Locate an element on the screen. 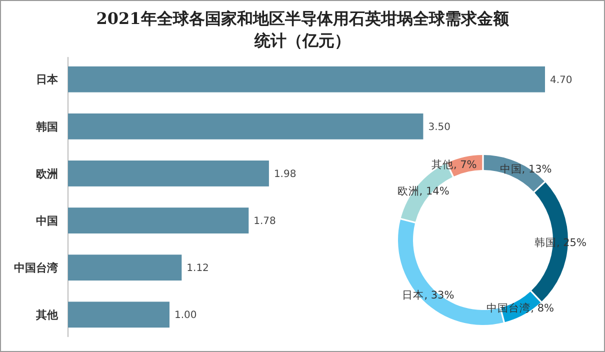  y-tick-label: 韩国 is located at coordinates (46, 127).